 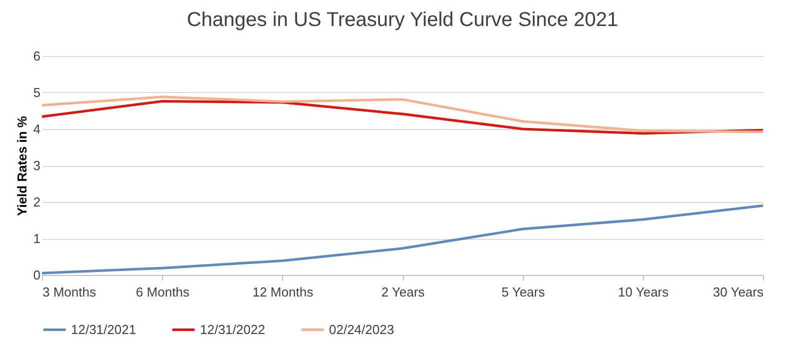 I want to click on y-tick-label: 0, so click(x=36, y=275).